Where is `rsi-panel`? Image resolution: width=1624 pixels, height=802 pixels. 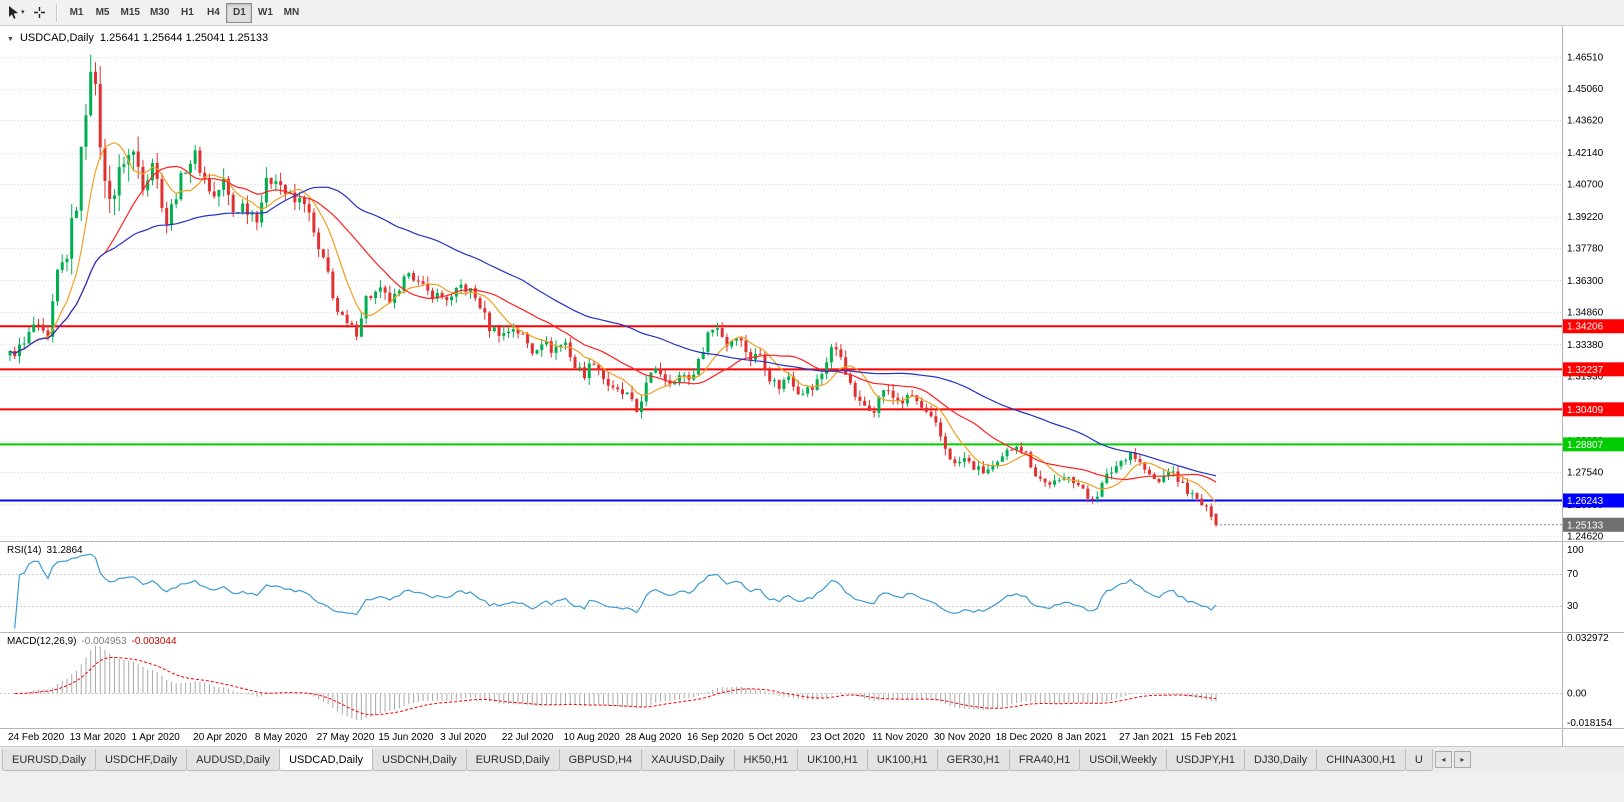 rsi-panel is located at coordinates (781, 591).